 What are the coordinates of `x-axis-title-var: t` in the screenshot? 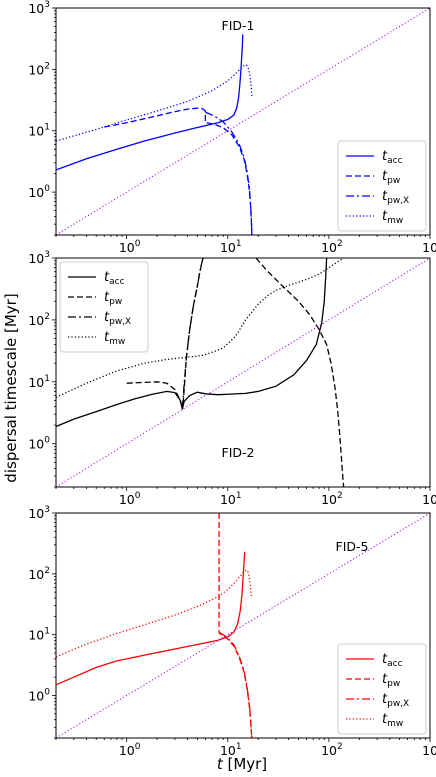 It's located at (220, 764).